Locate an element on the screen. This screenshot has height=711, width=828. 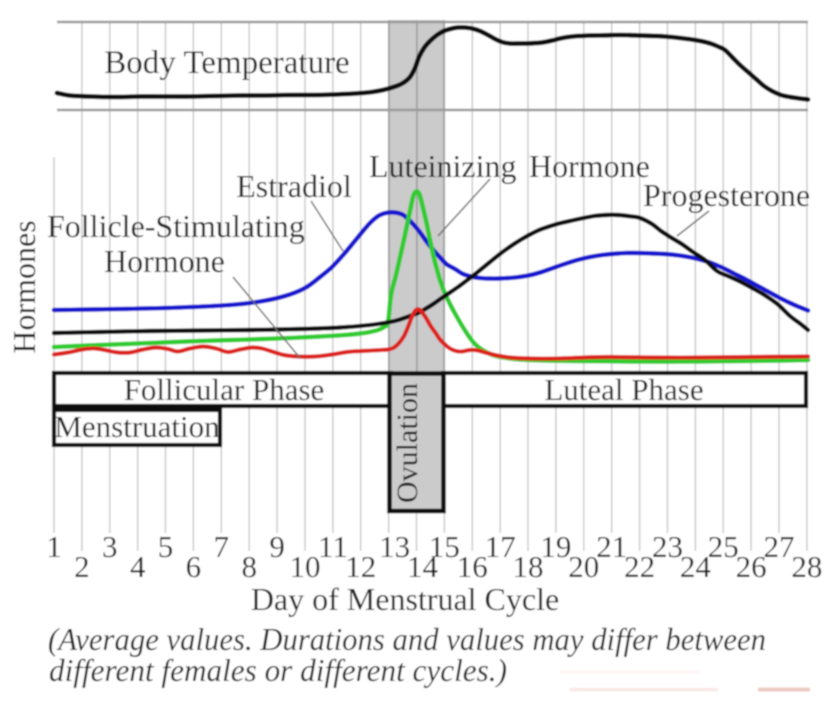
svg-text: 16 is located at coordinates (472, 566).